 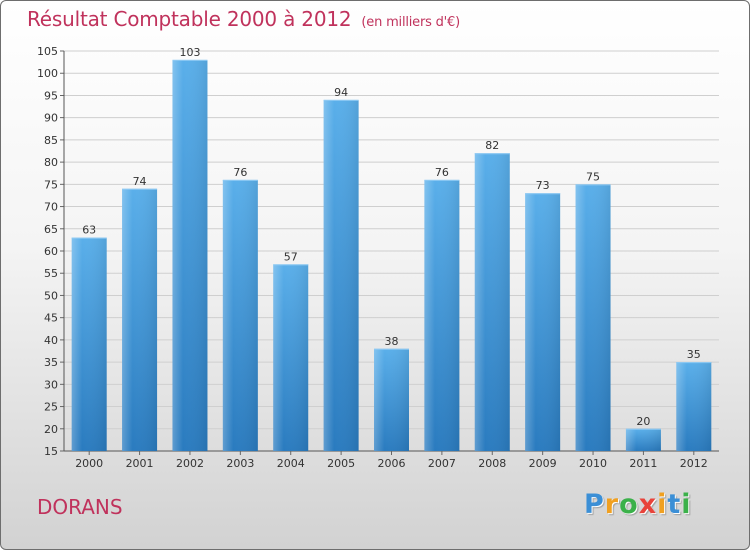 I want to click on x-tick-label-2011: 2011, so click(x=643, y=463).